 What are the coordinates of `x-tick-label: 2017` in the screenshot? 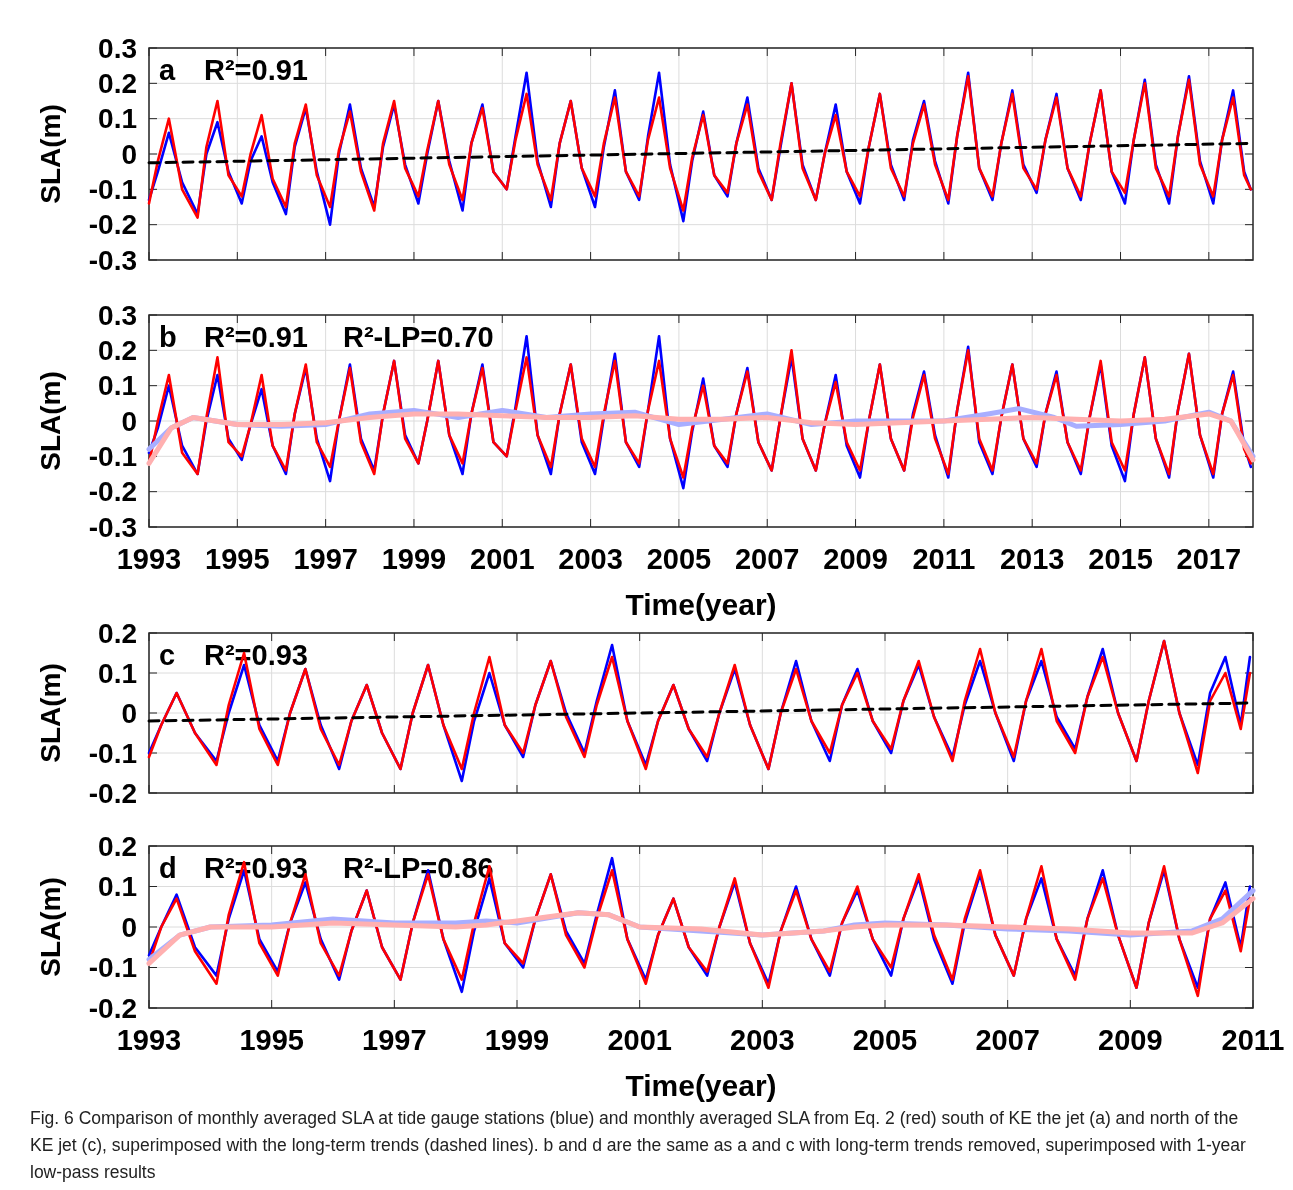 It's located at (1209, 559).